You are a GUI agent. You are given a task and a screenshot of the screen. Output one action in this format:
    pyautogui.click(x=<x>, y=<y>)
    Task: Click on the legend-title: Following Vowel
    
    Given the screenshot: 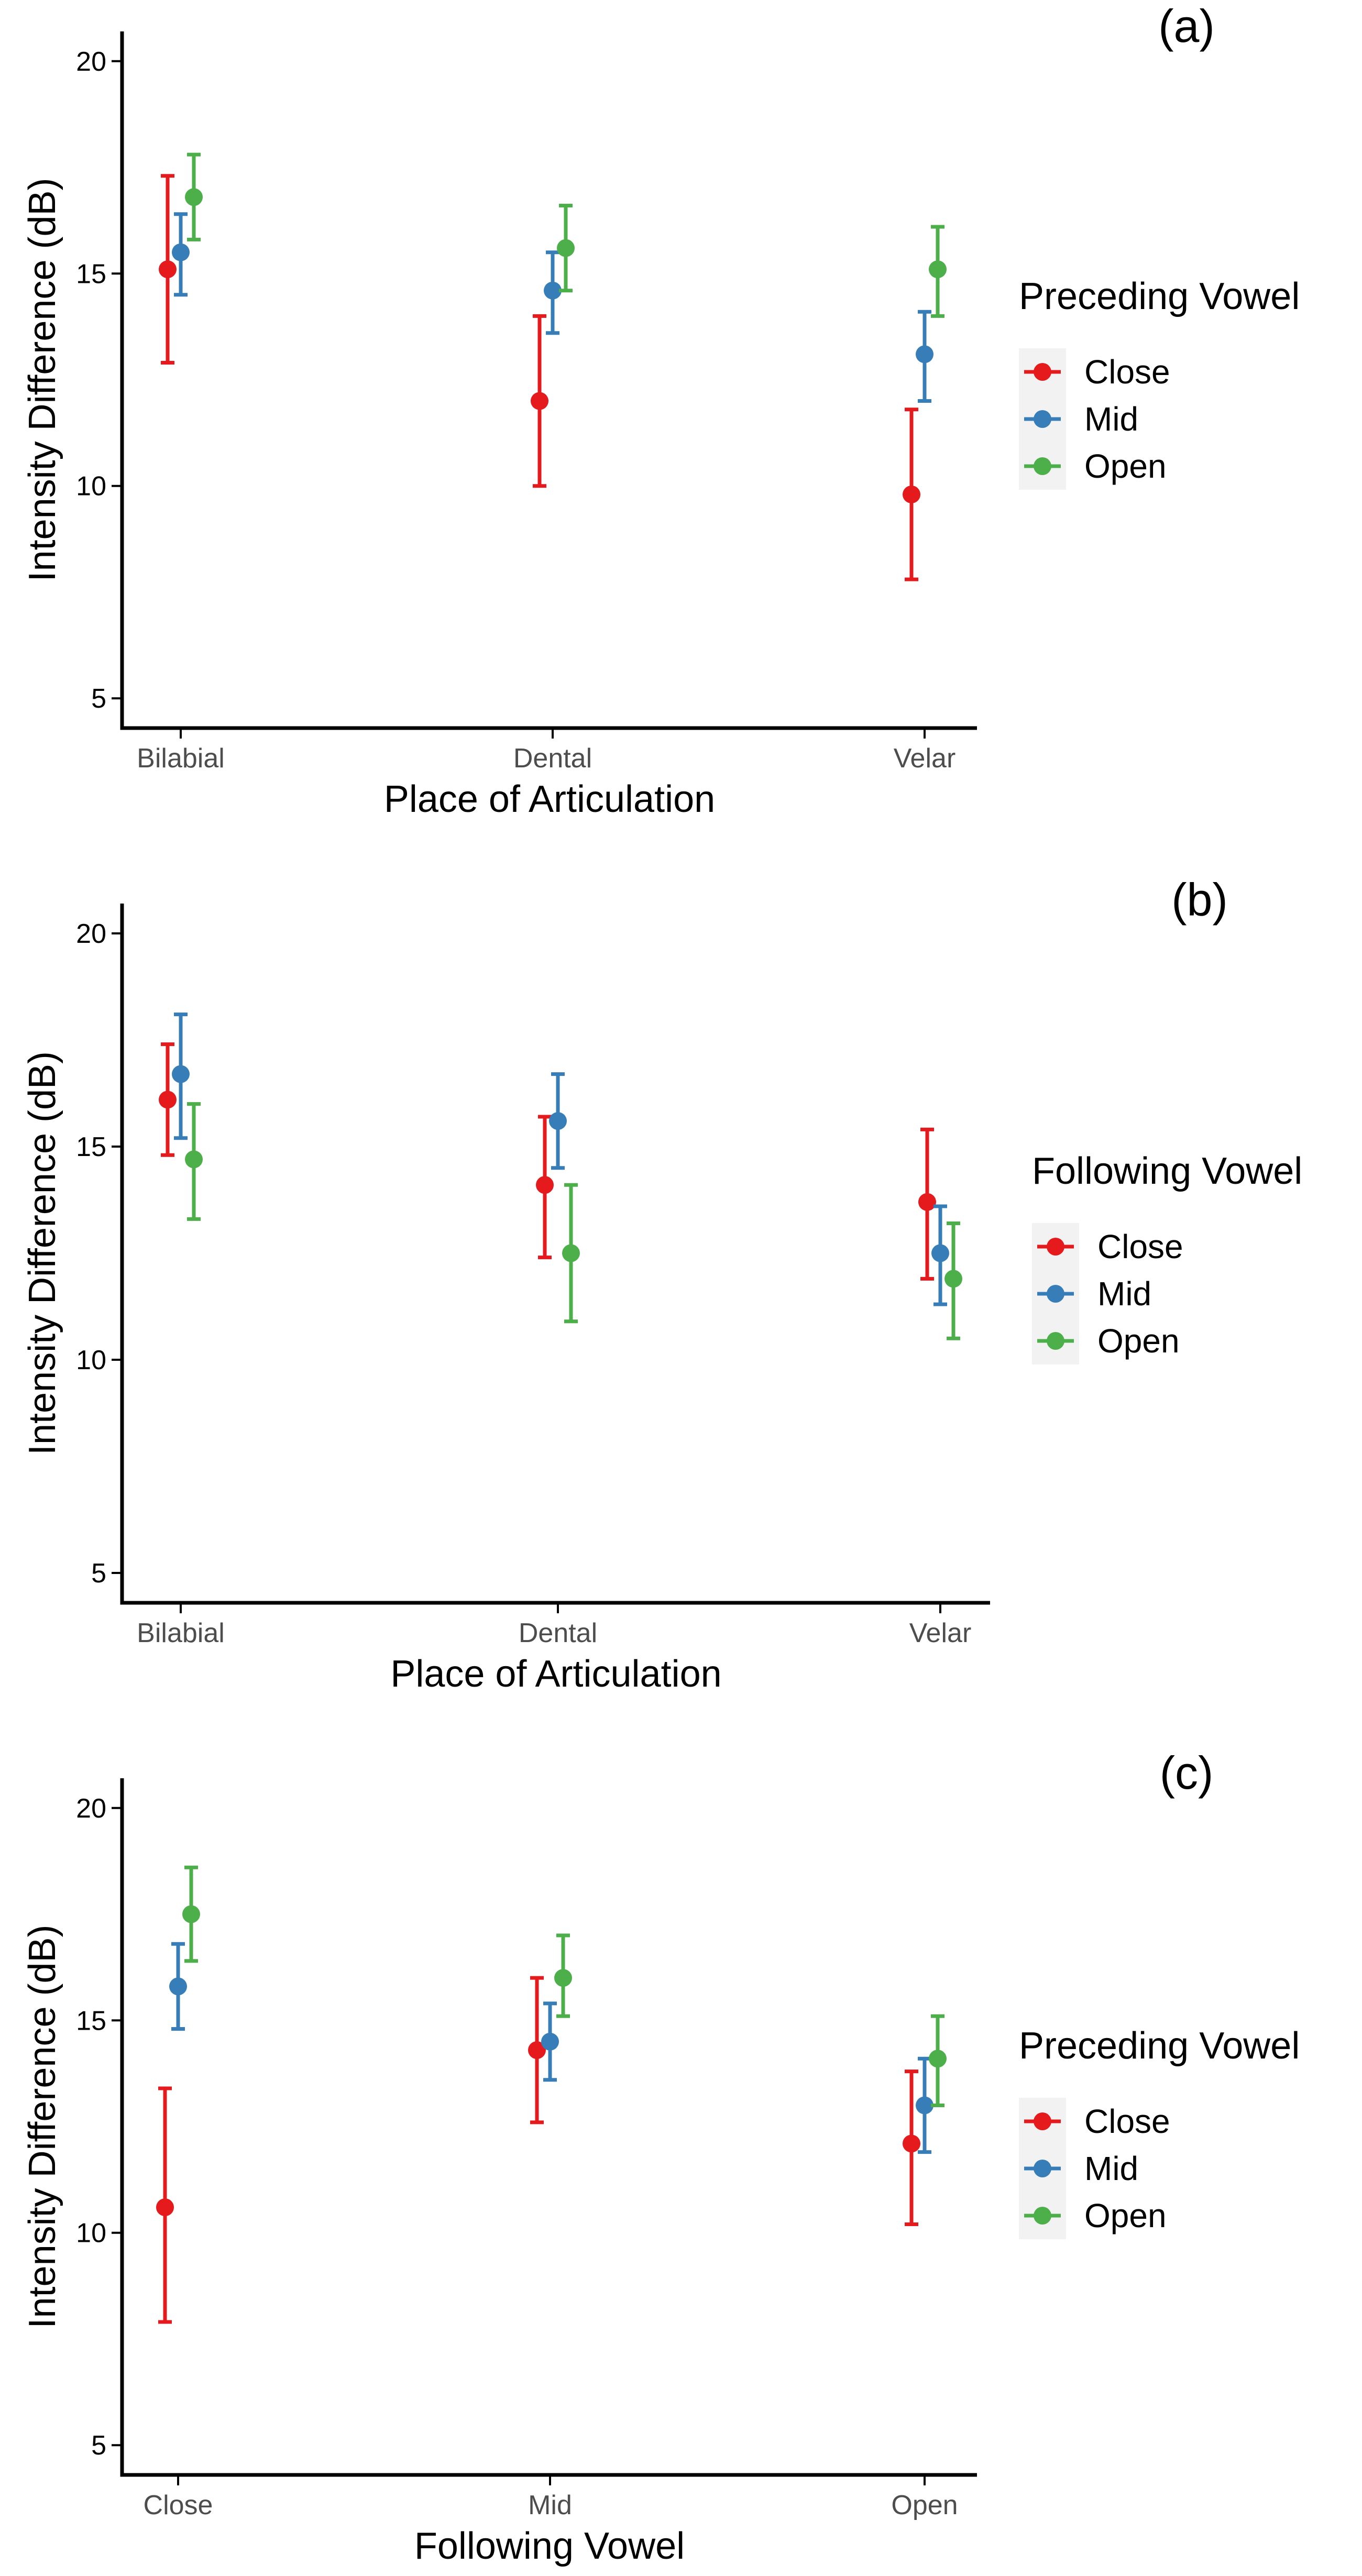 What is the action you would take?
    pyautogui.click(x=1167, y=1171)
    